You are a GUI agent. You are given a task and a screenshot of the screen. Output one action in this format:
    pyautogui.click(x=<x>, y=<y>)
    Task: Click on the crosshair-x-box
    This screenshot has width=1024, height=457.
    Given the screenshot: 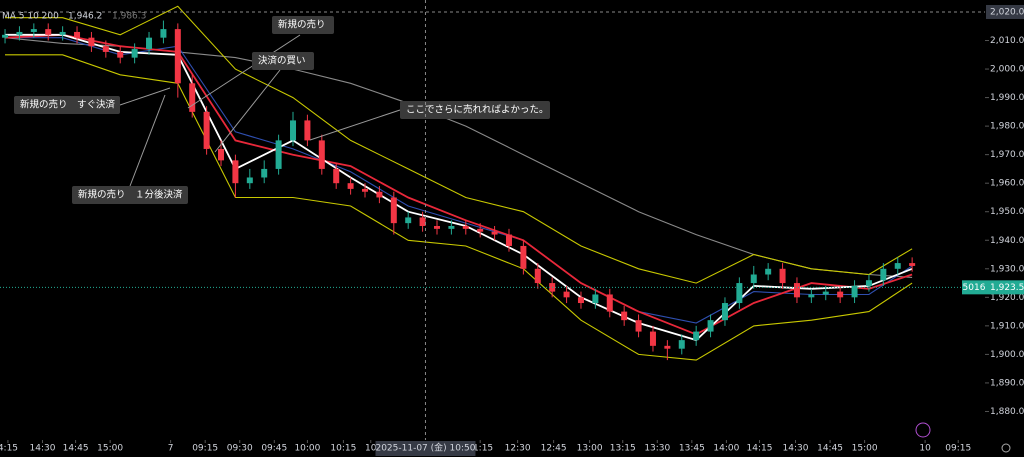 What is the action you would take?
    pyautogui.click(x=425, y=448)
    